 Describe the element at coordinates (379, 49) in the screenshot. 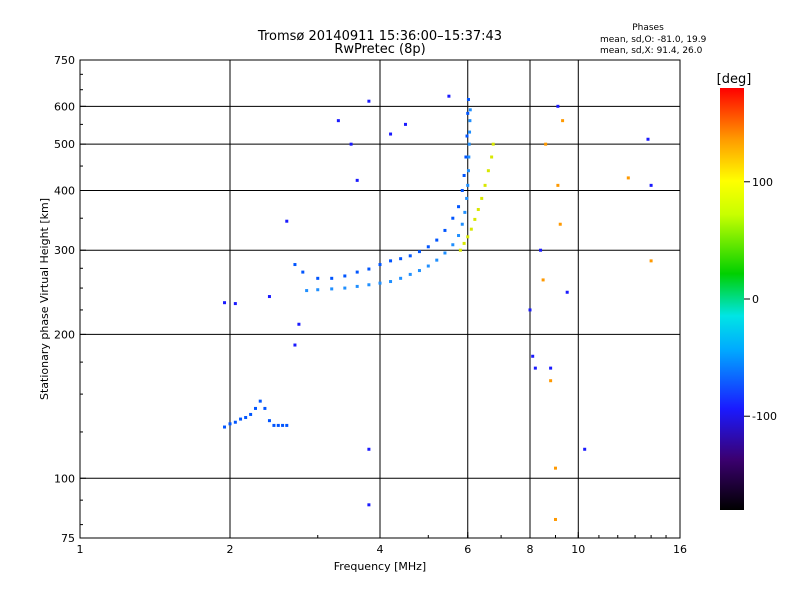

I see `chart-subtitle: RwPretec (8p)` at that location.